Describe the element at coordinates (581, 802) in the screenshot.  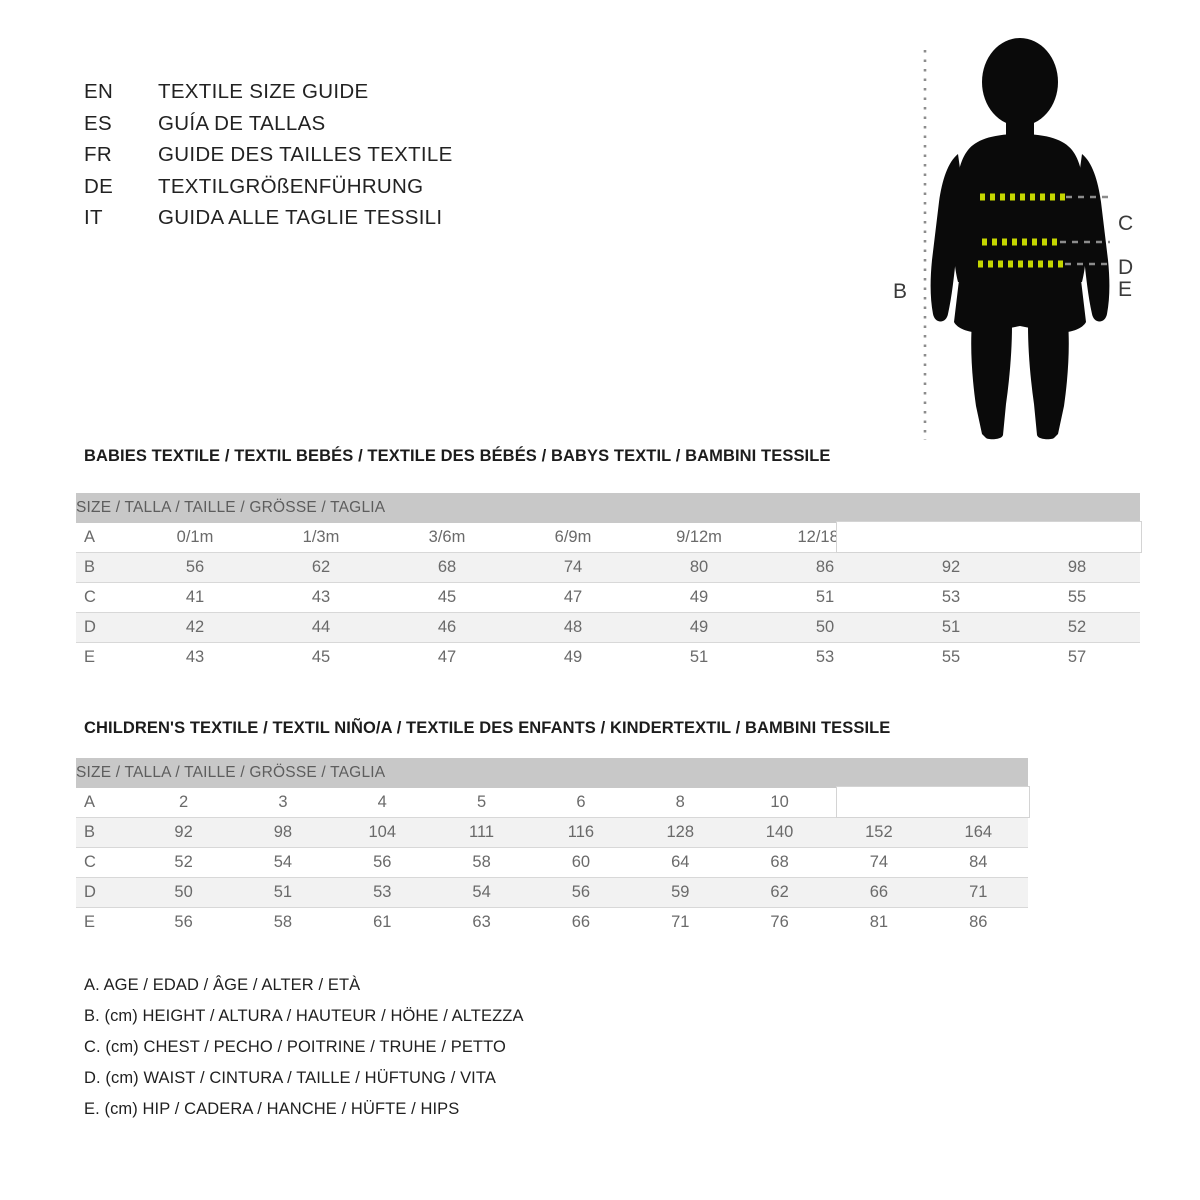
I see `table-cell: 6` at that location.